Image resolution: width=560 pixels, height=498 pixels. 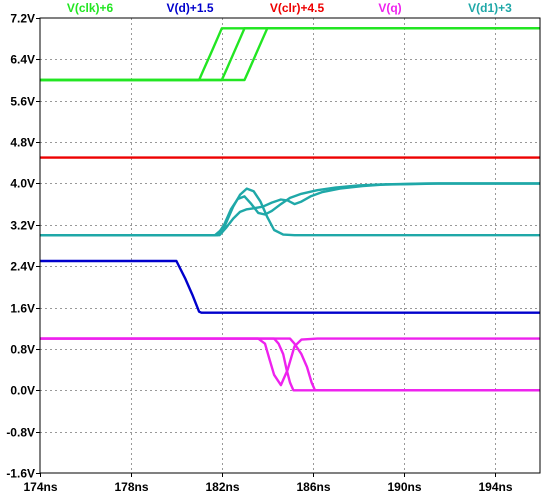 What do you see at coordinates (131, 487) in the screenshot?
I see `x-tick-label: 178ns` at bounding box center [131, 487].